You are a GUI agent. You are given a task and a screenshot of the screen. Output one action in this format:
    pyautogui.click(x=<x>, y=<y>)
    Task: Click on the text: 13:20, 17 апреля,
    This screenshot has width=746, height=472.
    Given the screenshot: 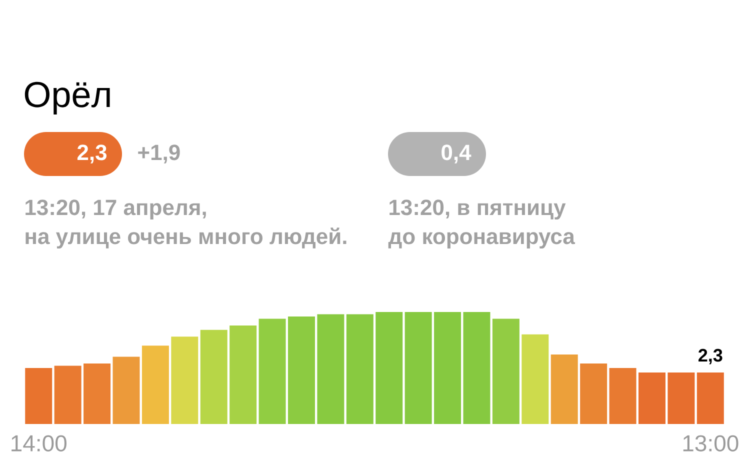 What is the action you would take?
    pyautogui.click(x=116, y=210)
    